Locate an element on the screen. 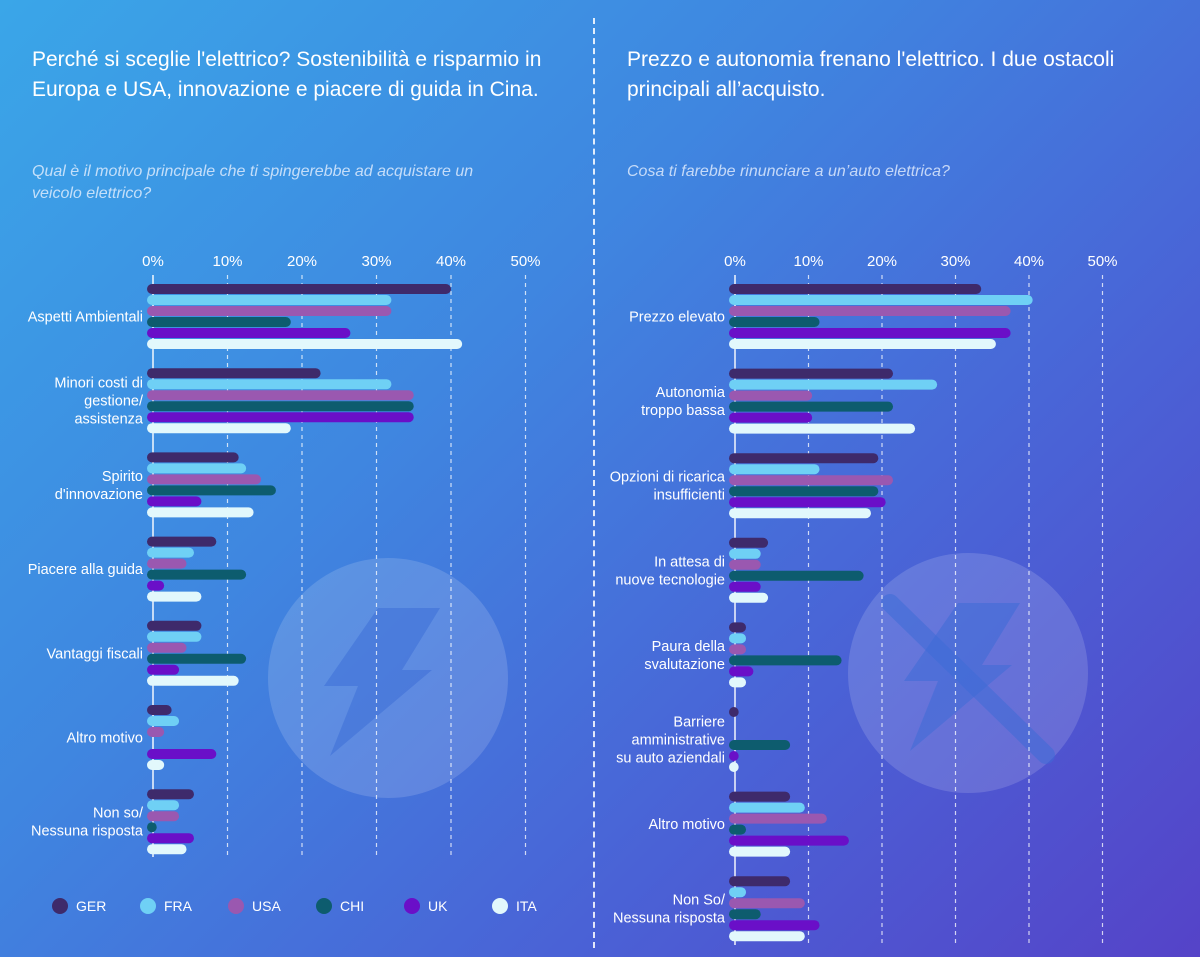 The height and width of the screenshot is (957, 1200). category-label: Piacere alla guida is located at coordinates (86, 570).